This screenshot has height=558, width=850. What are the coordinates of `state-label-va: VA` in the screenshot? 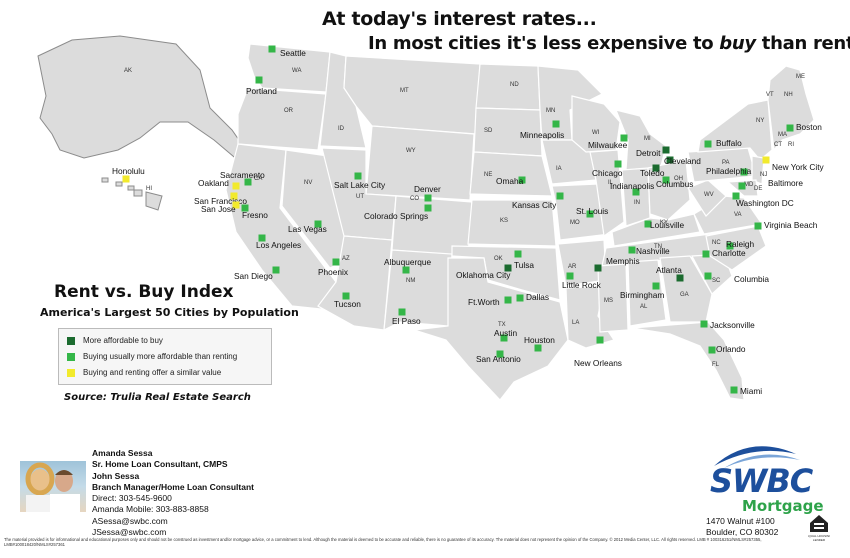 It's located at (738, 215).